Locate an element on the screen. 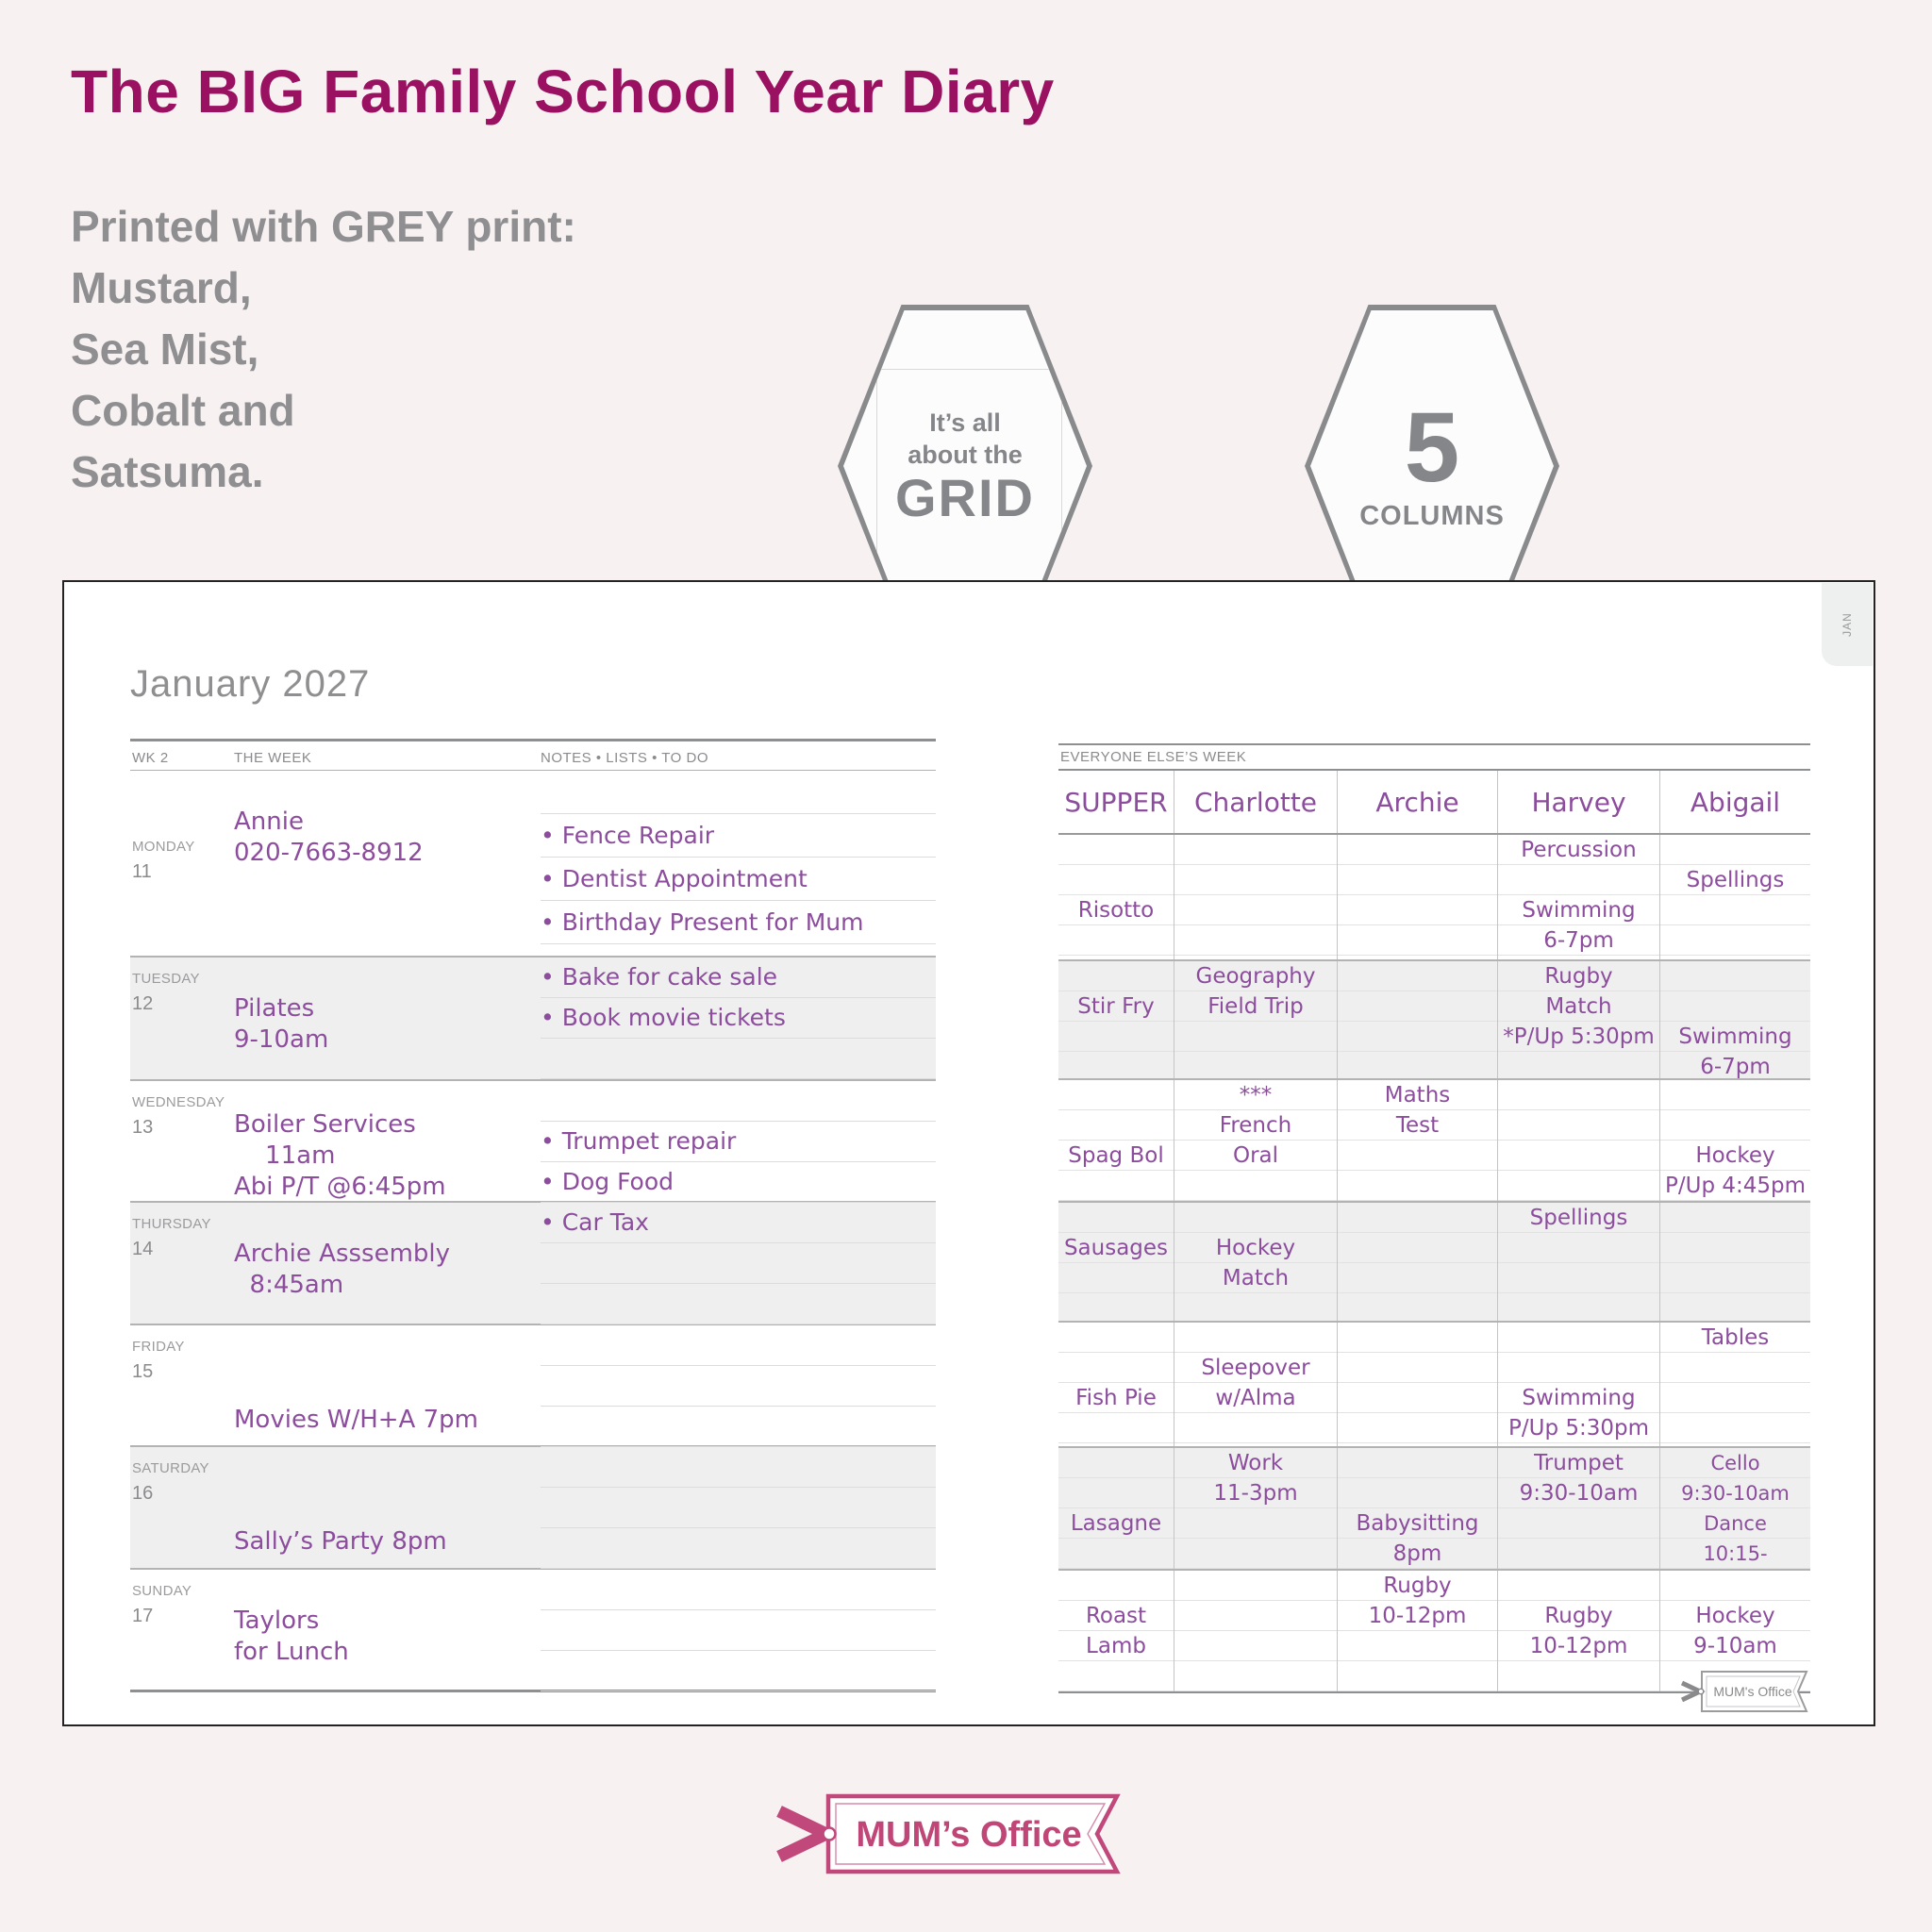 The width and height of the screenshot is (1932, 1932). notes-column-label: NOTES • LISTS • TO DO is located at coordinates (625, 758).